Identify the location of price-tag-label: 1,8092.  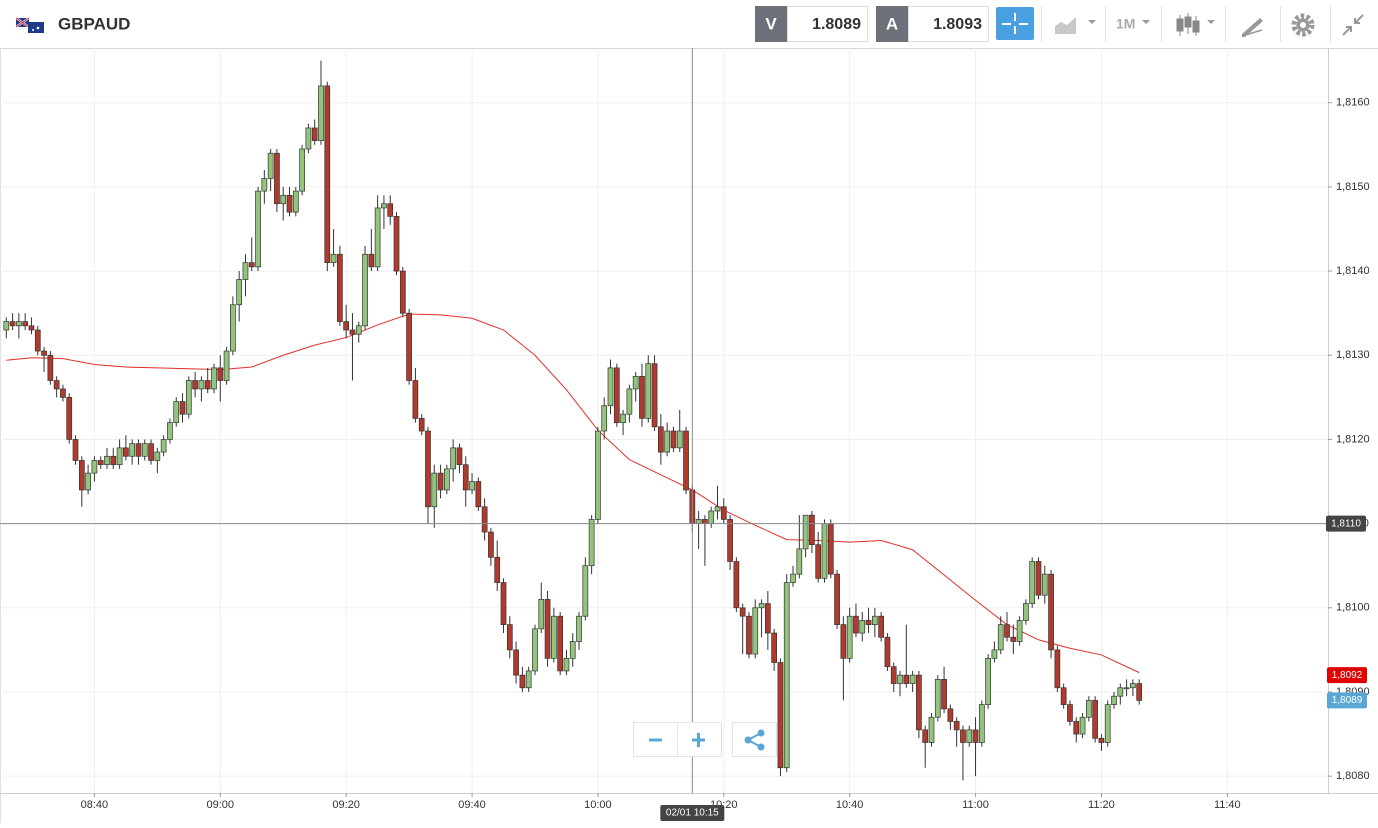
(1347, 675).